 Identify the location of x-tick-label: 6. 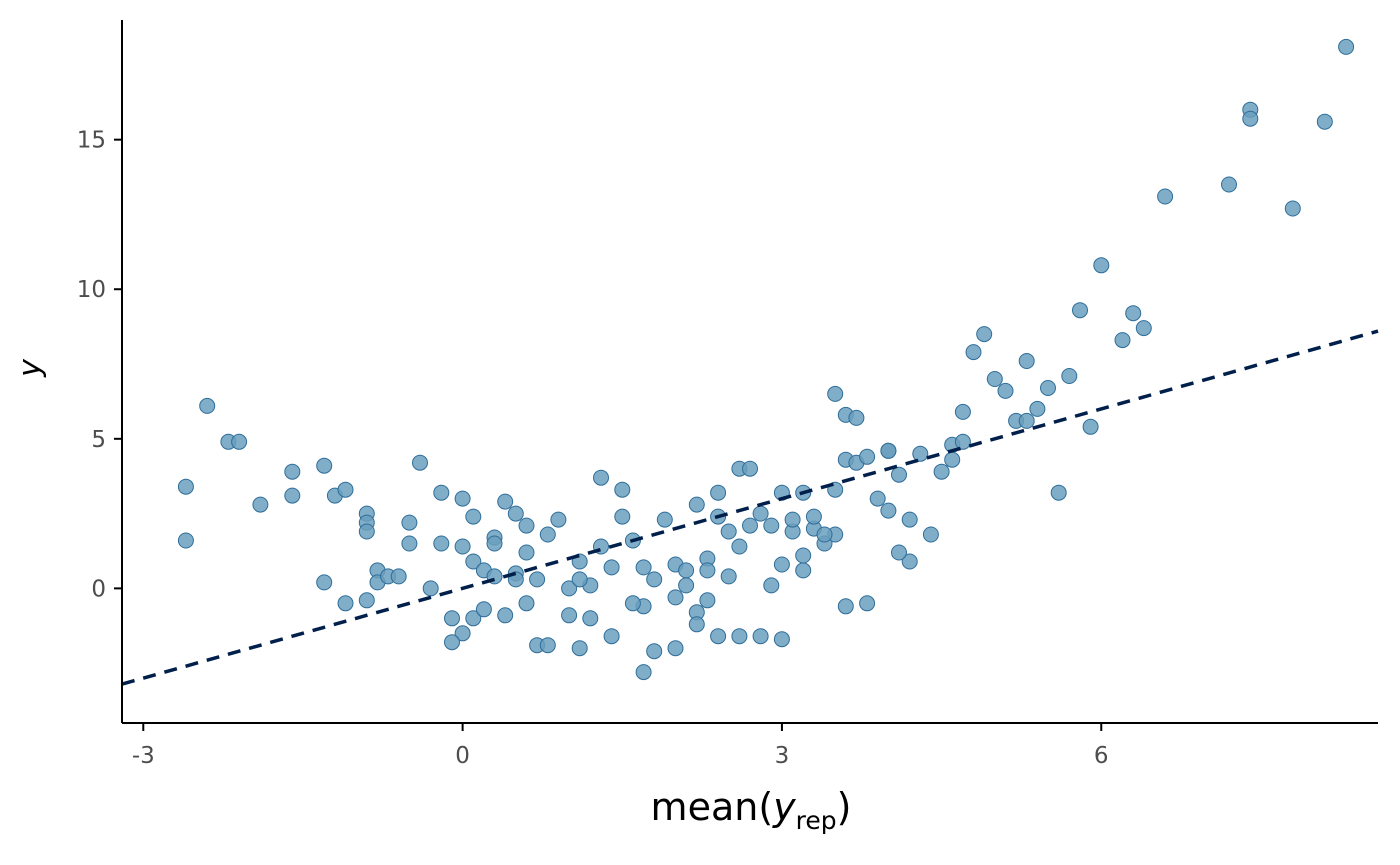
(1101, 756).